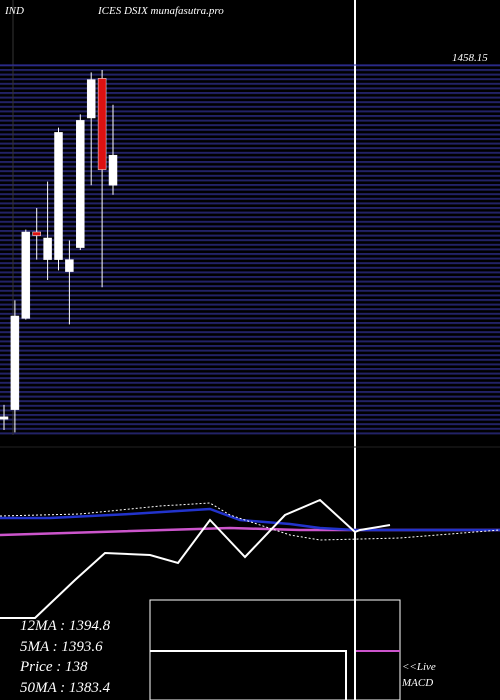 The width and height of the screenshot is (500, 700). Describe the element at coordinates (470, 58) in the screenshot. I see `y-tick-label: 1458.15` at that location.